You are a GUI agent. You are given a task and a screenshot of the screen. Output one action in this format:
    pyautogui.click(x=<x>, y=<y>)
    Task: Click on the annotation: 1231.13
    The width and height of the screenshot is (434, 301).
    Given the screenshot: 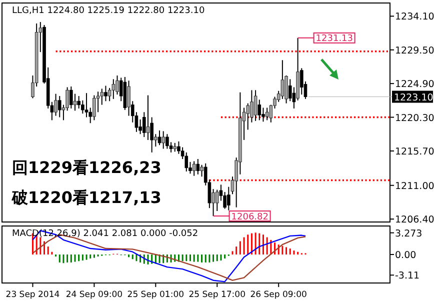 What is the action you would take?
    pyautogui.click(x=335, y=39)
    